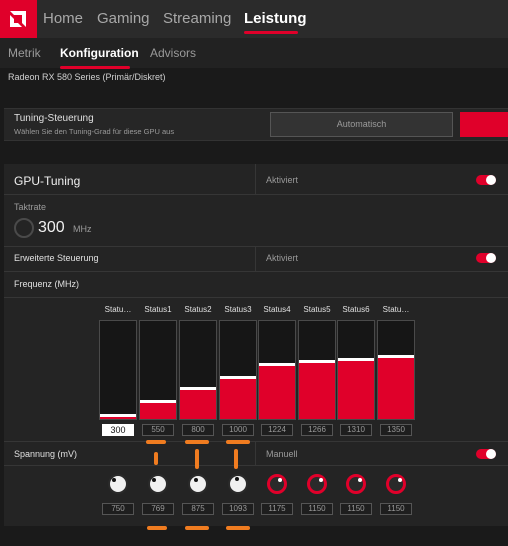 The height and width of the screenshot is (546, 508). I want to click on automatic-button: Automatisch, so click(361, 124).